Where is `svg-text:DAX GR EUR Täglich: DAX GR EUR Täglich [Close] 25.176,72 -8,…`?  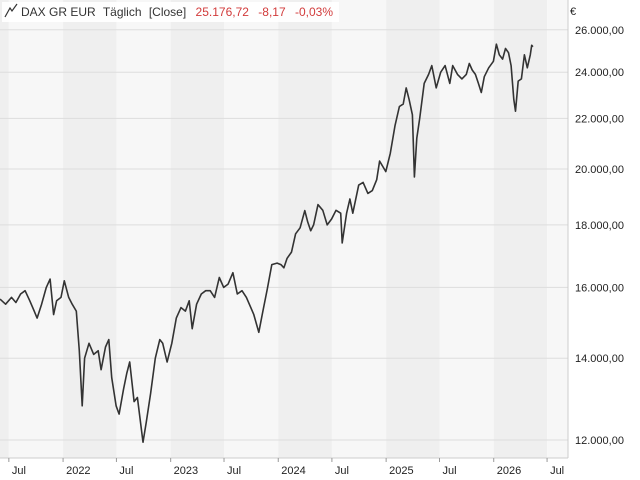 svg-text:DAX GR EUR Täglich: DAX GR EUR Täglich [Close] 25.176,72 -8,… is located at coordinates (177, 12).